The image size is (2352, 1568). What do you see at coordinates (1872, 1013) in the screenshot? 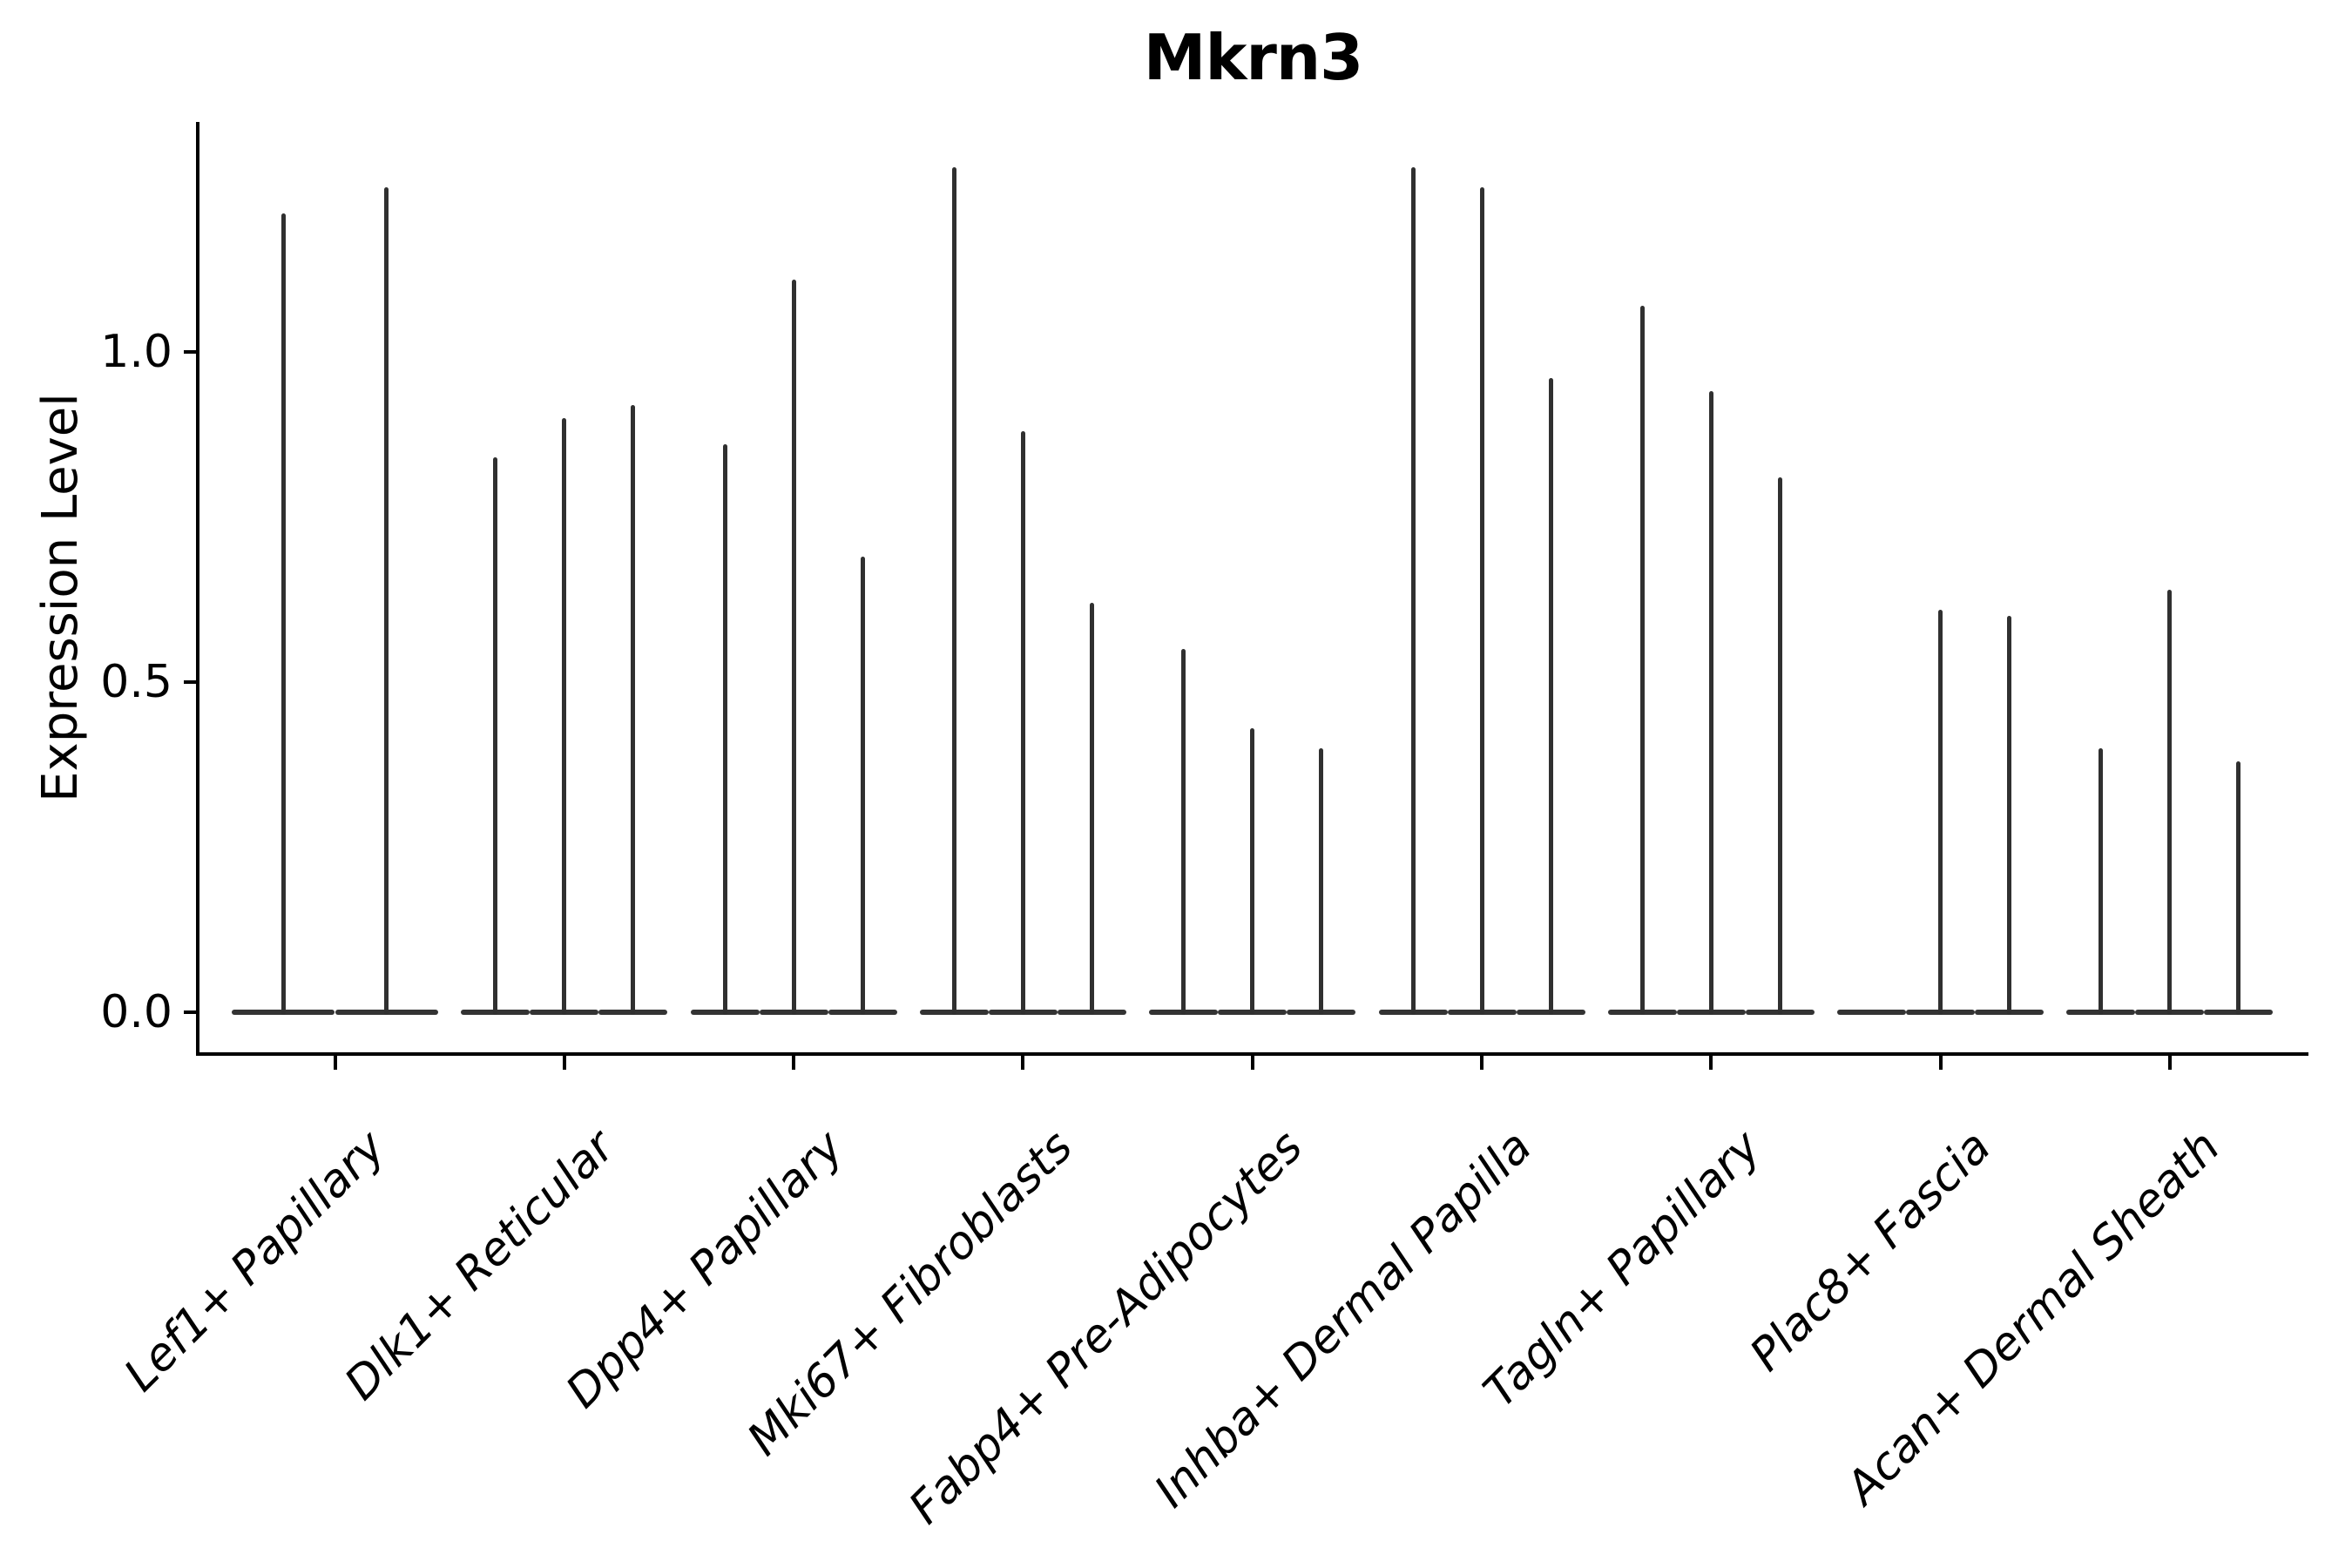
I see `violin-base` at bounding box center [1872, 1013].